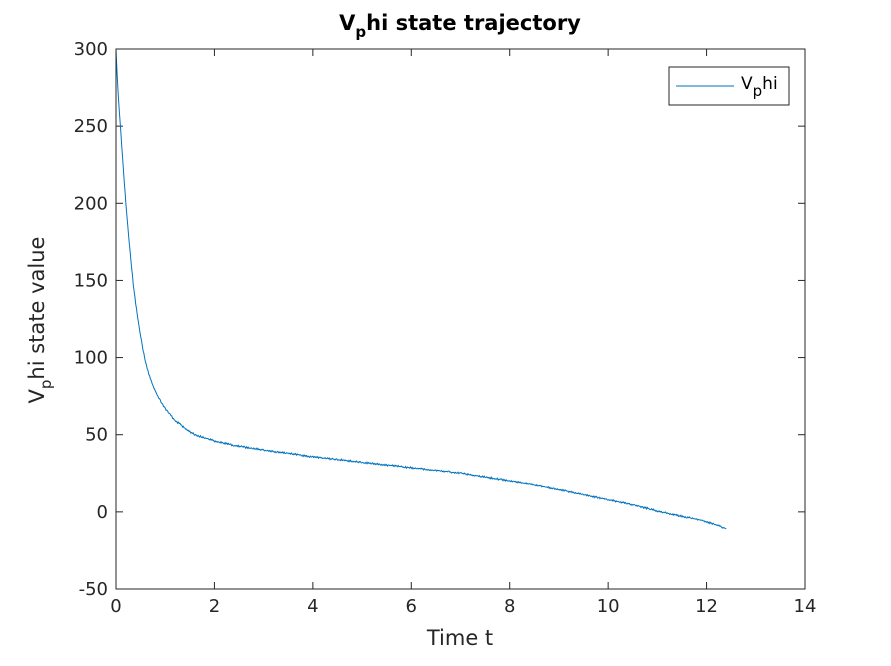  I want to click on x-tick-label: 6, so click(411, 606).